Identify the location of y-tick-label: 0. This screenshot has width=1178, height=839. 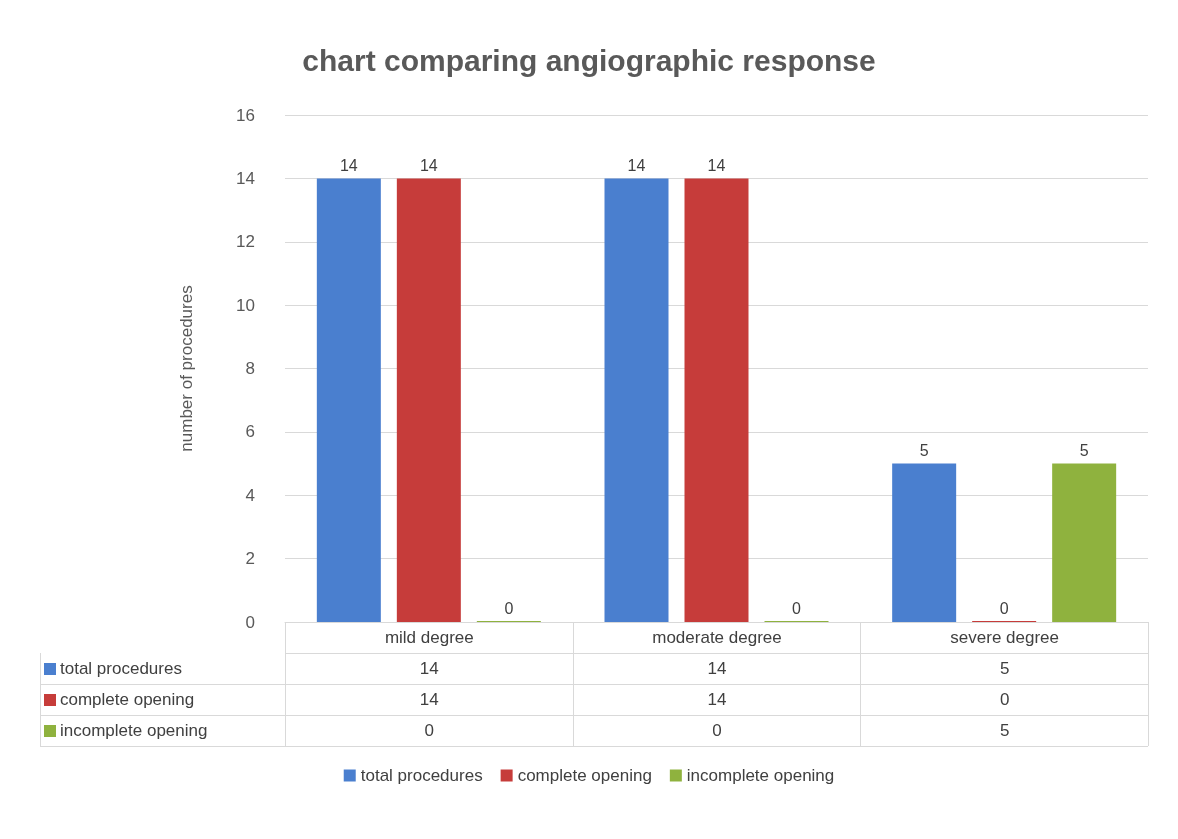
(250, 622).